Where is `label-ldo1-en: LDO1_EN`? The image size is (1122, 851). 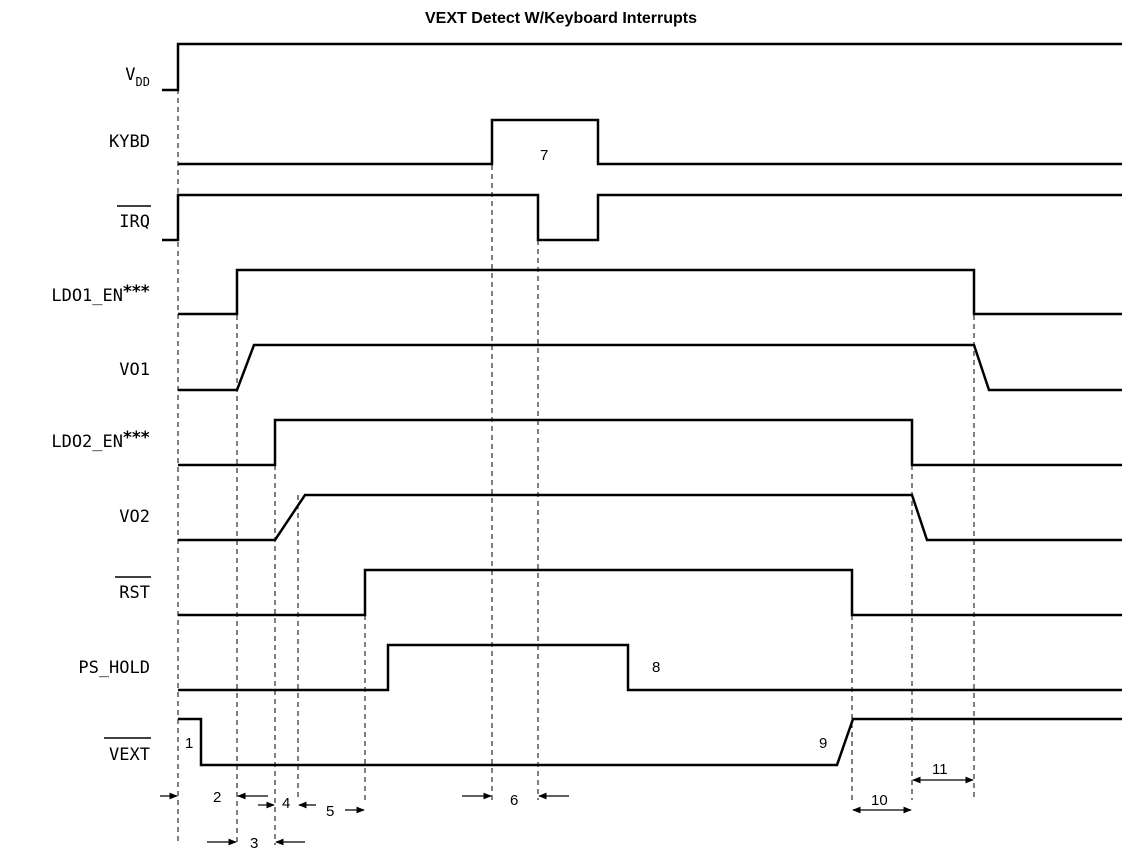
label-ldo1-en: LDO1_EN is located at coordinates (87, 296).